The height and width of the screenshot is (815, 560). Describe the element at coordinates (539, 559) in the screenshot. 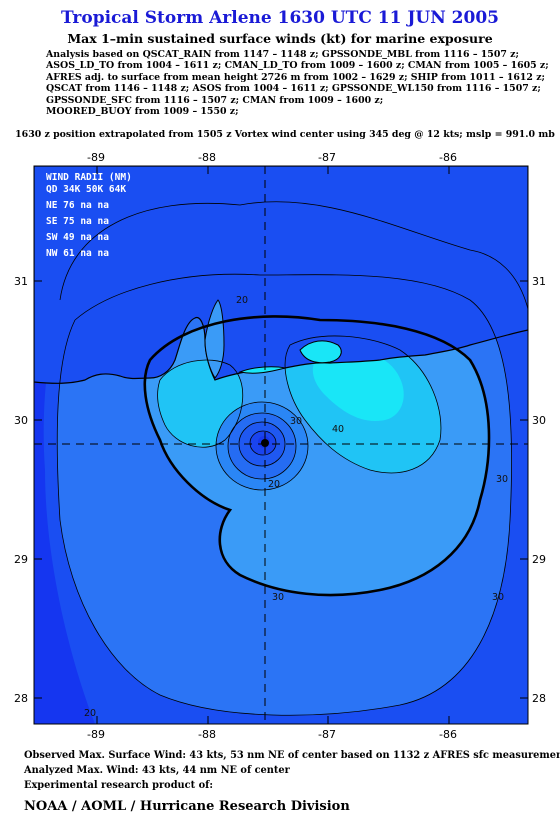

I see `lat-tick-right: 29` at that location.